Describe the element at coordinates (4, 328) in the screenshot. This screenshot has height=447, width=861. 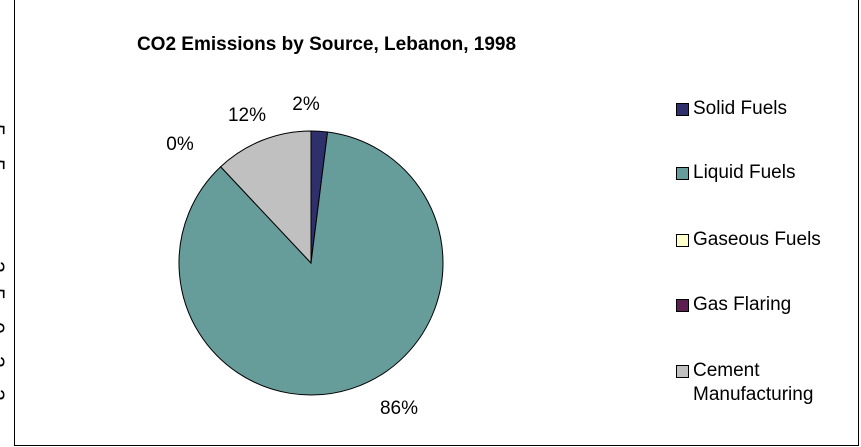
I see `clipped-char: 0` at that location.